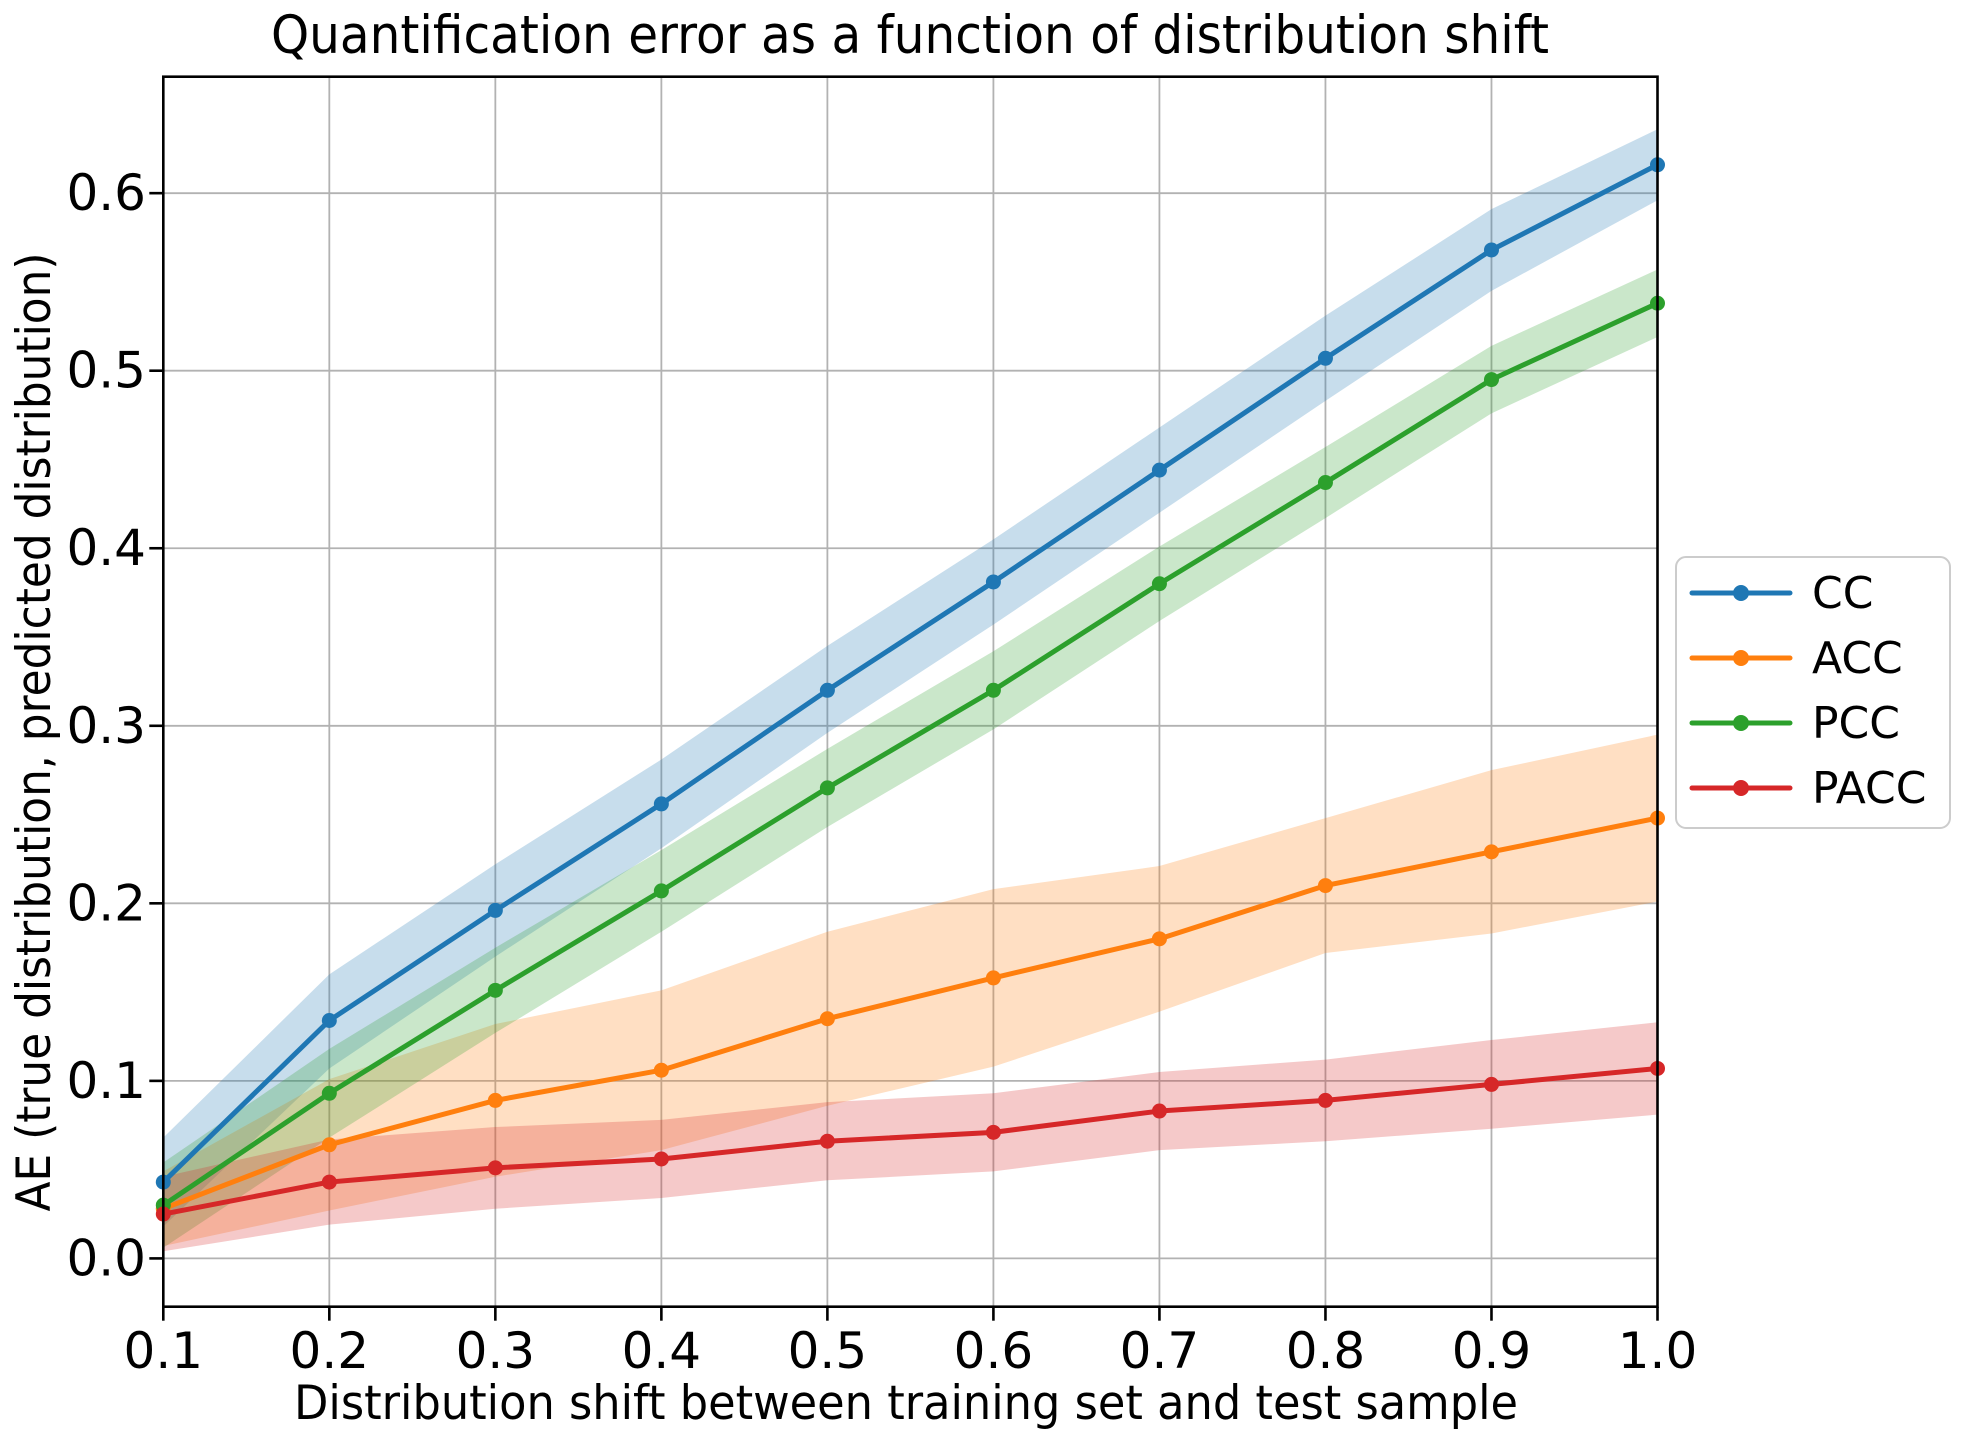  I want to click on legend-label: PCC, so click(1856, 723).